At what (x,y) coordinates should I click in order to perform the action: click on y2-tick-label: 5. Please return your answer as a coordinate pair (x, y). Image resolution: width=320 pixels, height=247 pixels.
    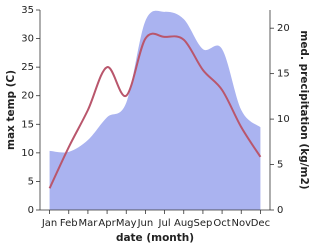
    Looking at the image, I should click on (280, 165).